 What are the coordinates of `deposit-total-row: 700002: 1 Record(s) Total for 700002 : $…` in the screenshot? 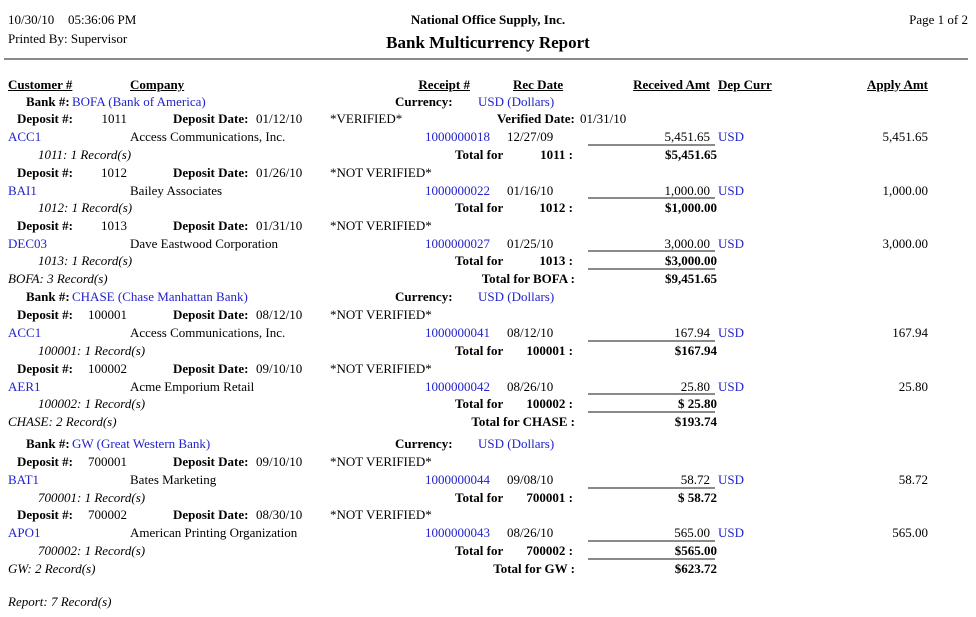 It's located at (488, 552).